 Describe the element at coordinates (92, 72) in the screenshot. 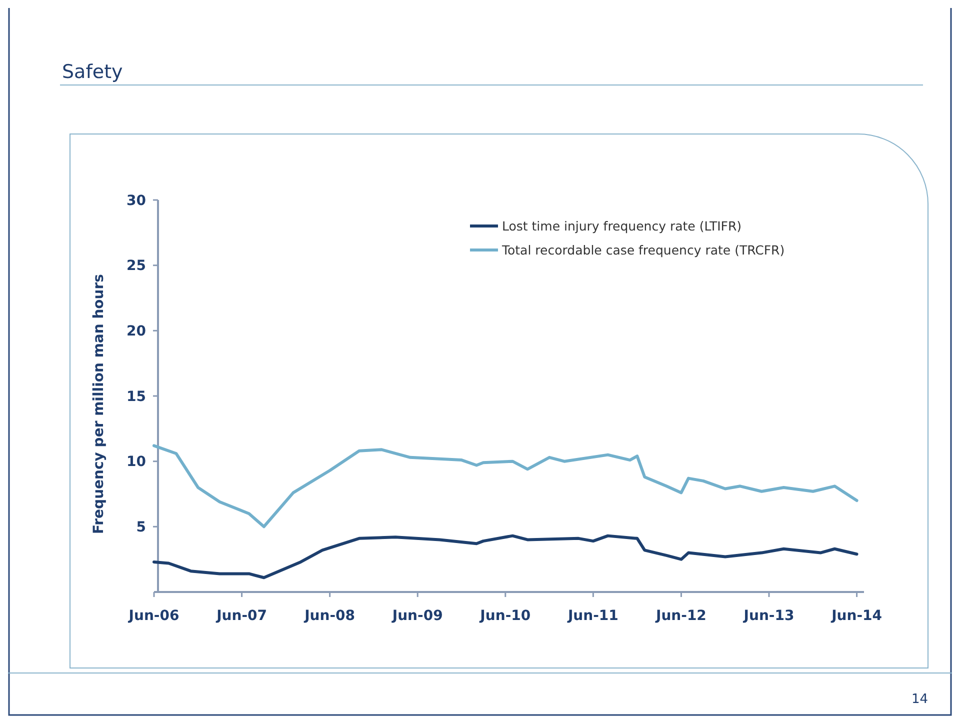

I see `chart-title: Safety` at that location.